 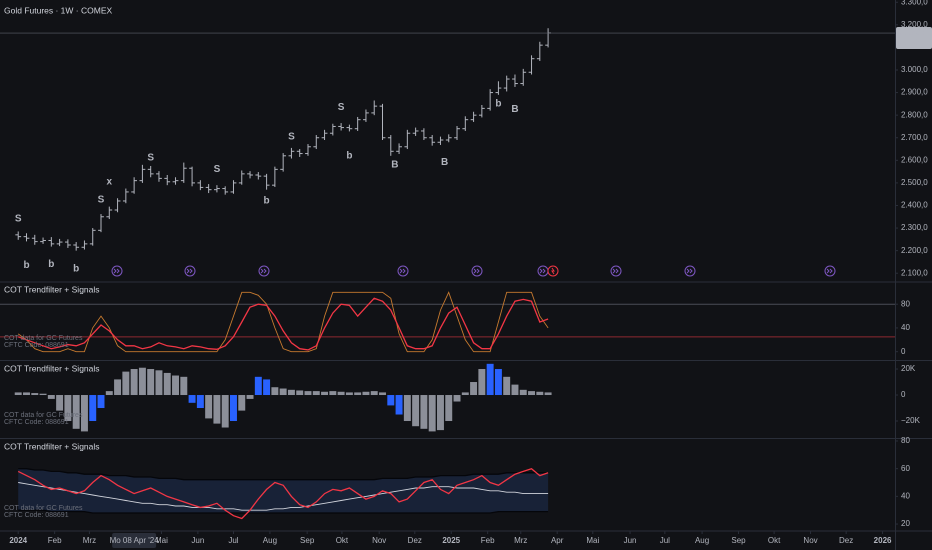 What do you see at coordinates (914, 92) in the screenshot?
I see `y-tick-label: 2.900,0` at bounding box center [914, 92].